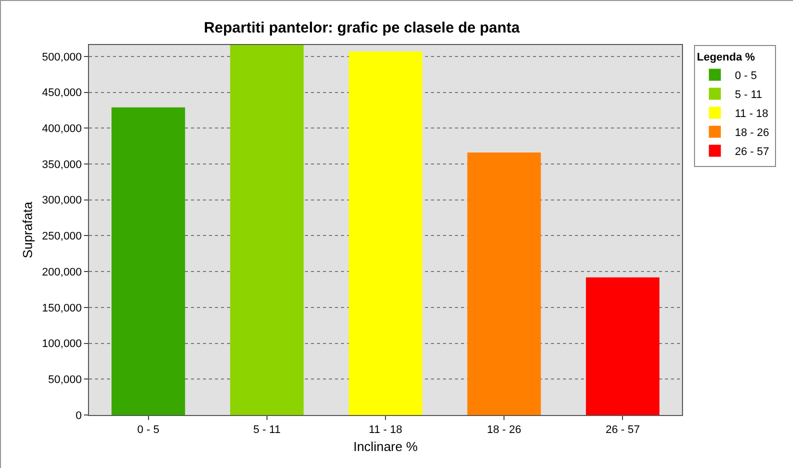 The image size is (793, 468). What do you see at coordinates (751, 114) in the screenshot?
I see `legend-label: 11 - 18` at bounding box center [751, 114].